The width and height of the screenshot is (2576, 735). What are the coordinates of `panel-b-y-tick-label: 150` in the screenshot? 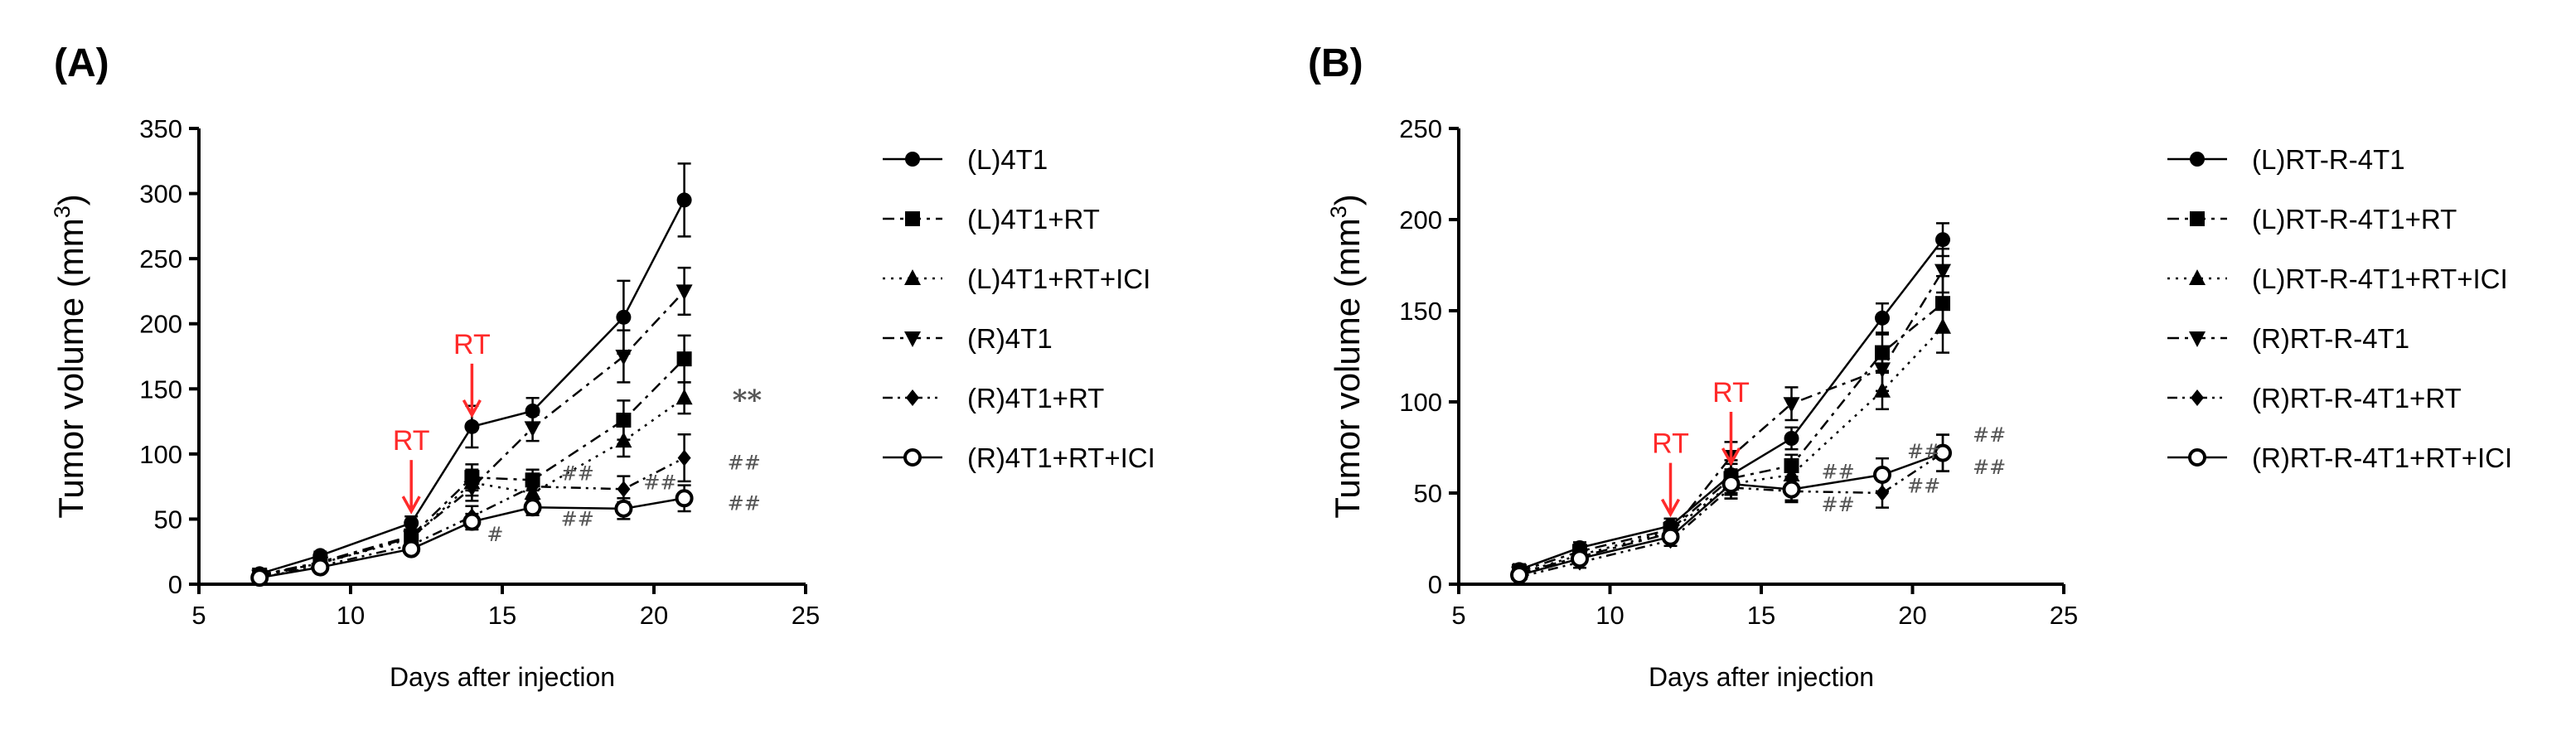 It's located at (1420, 311).